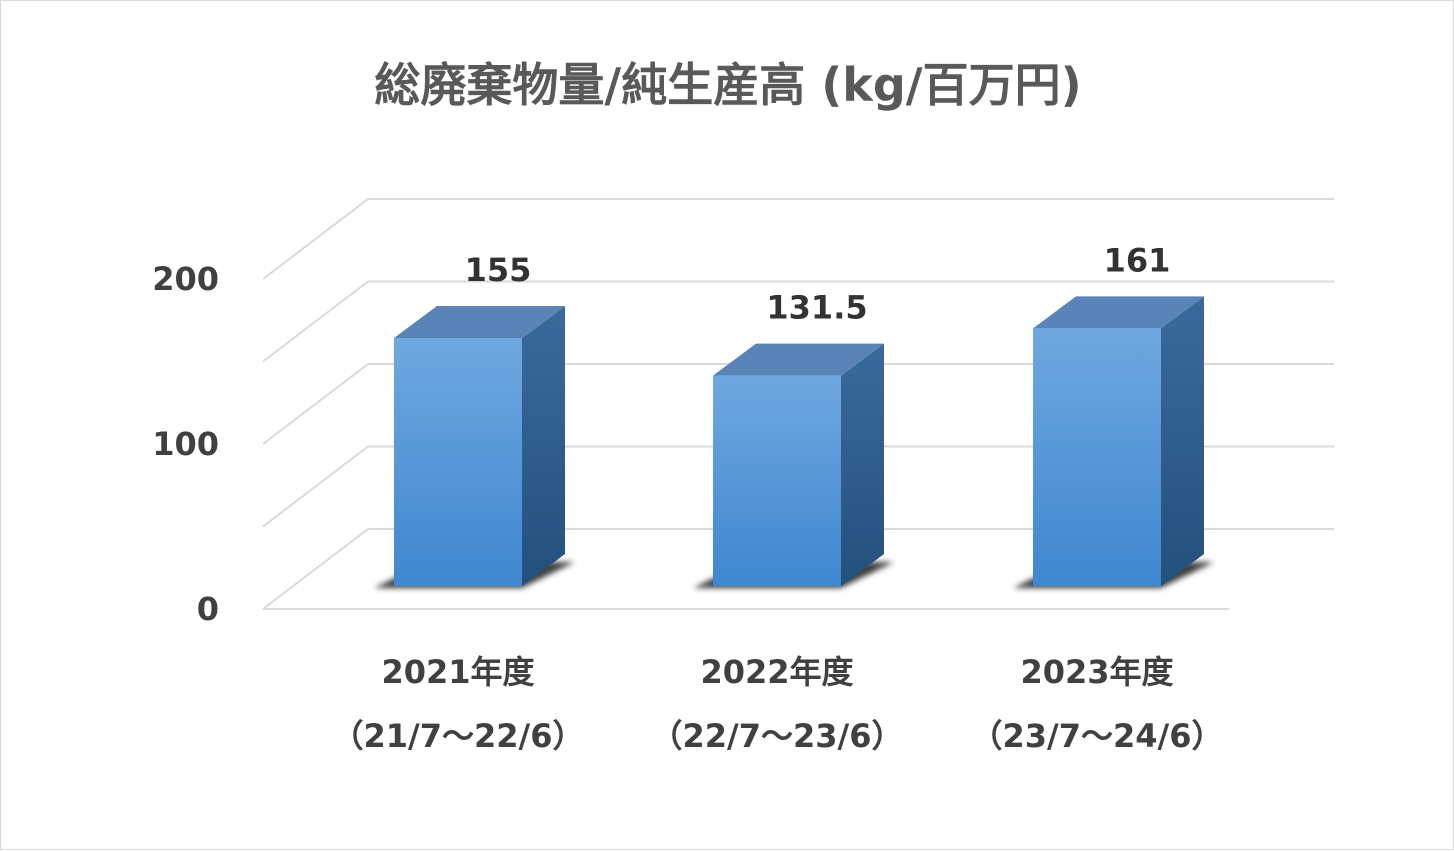  What do you see at coordinates (776, 672) in the screenshot?
I see `x-category-label: 2022年度` at bounding box center [776, 672].